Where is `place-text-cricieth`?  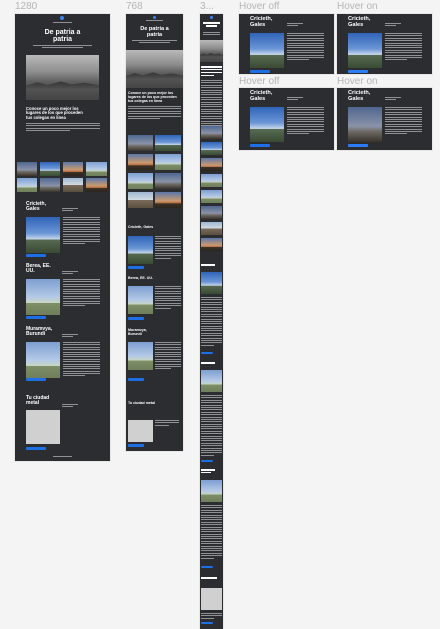
place-text-cricieth is located at coordinates (81, 231).